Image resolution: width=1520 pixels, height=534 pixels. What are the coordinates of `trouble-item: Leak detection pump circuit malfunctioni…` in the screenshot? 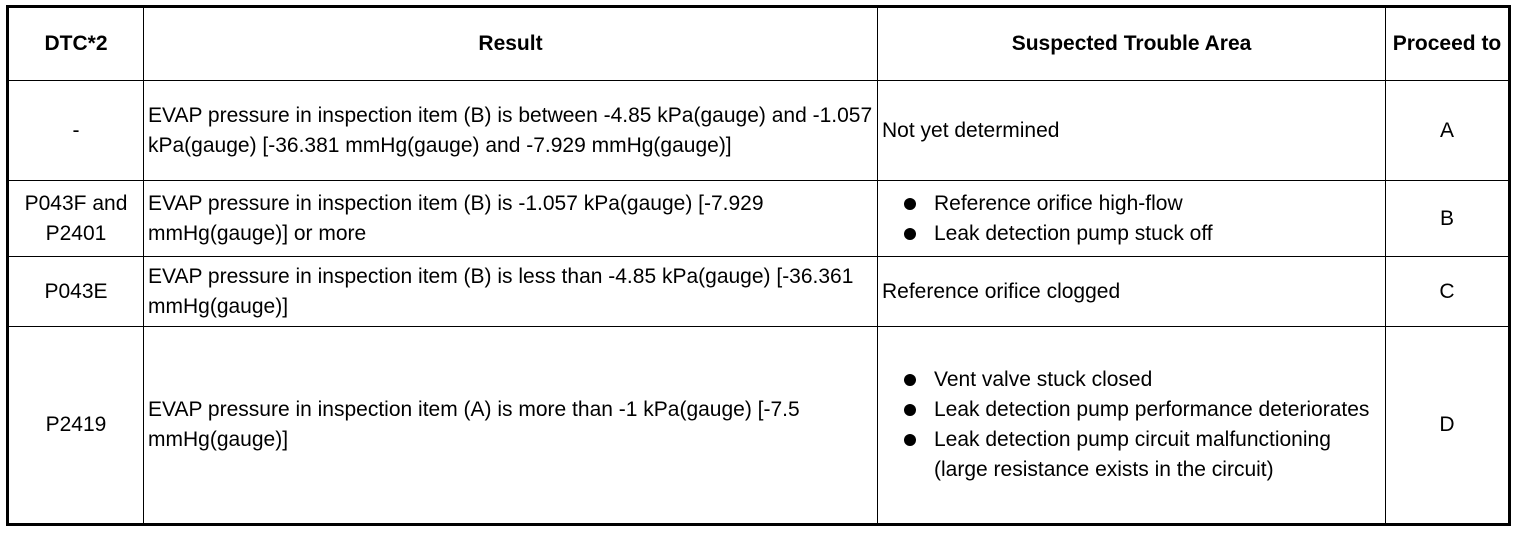 It's located at (1142, 455).